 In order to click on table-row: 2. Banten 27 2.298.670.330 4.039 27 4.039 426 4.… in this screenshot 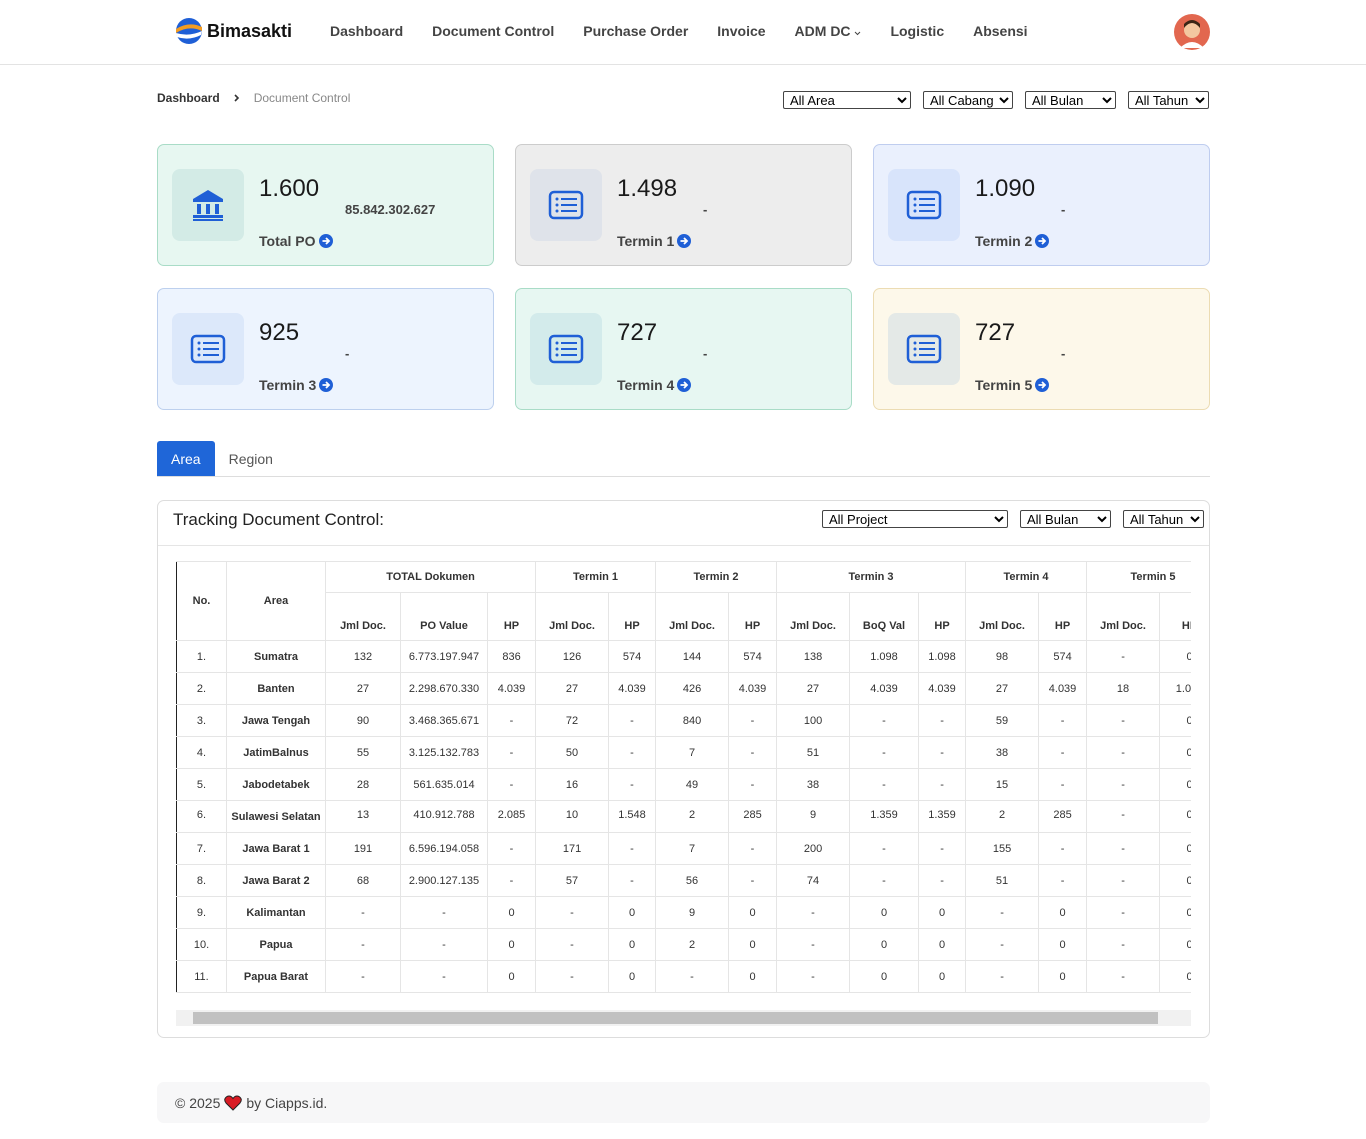, I will do `click(683, 688)`.